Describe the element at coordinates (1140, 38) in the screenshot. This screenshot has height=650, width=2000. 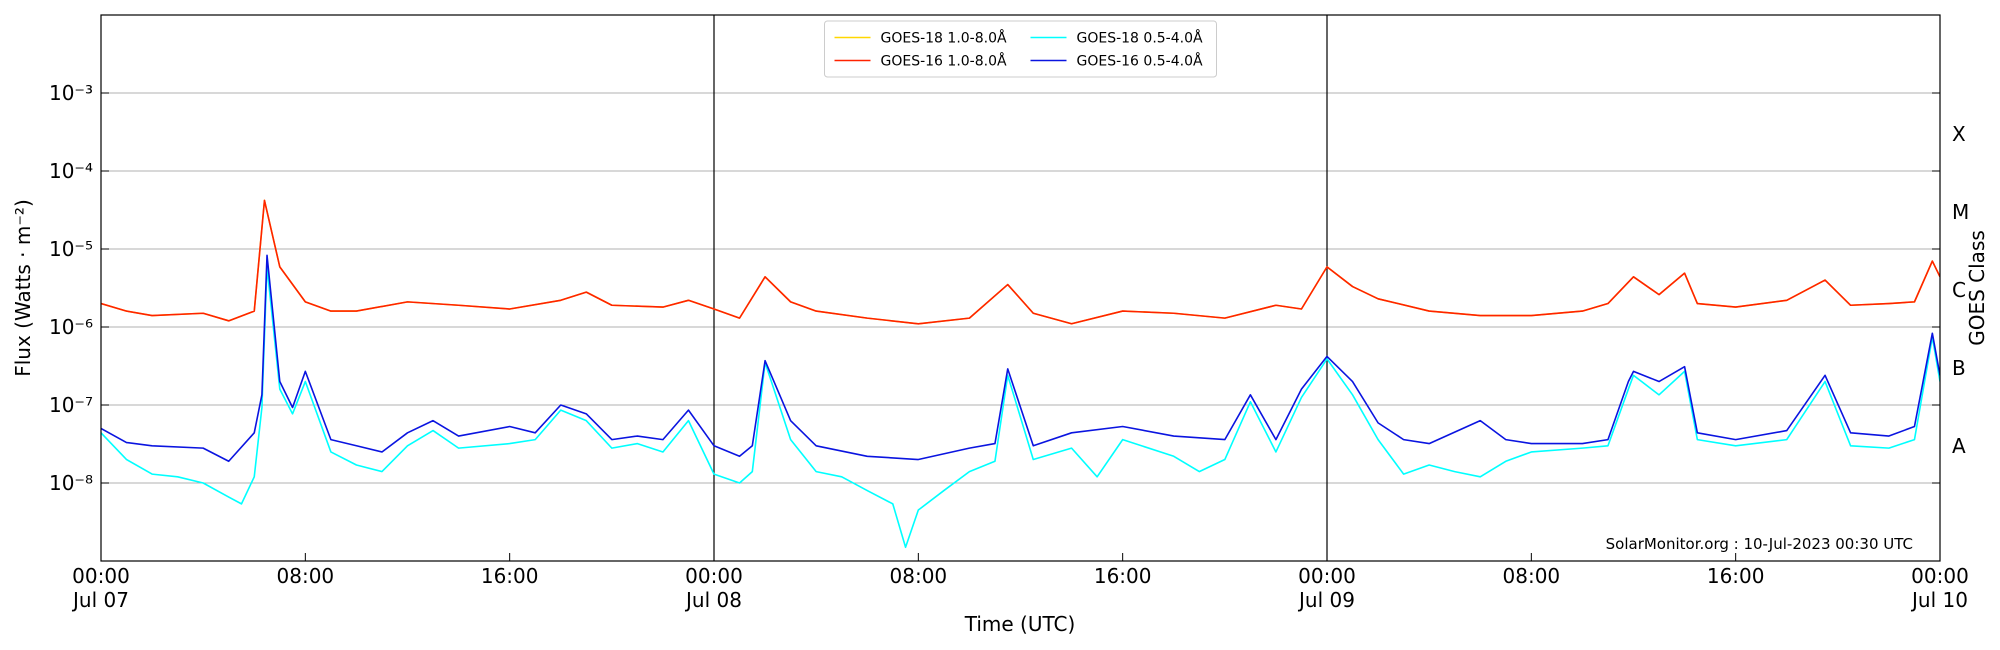
I see `legend-label: GOES-18 0.5-4.0Å` at that location.